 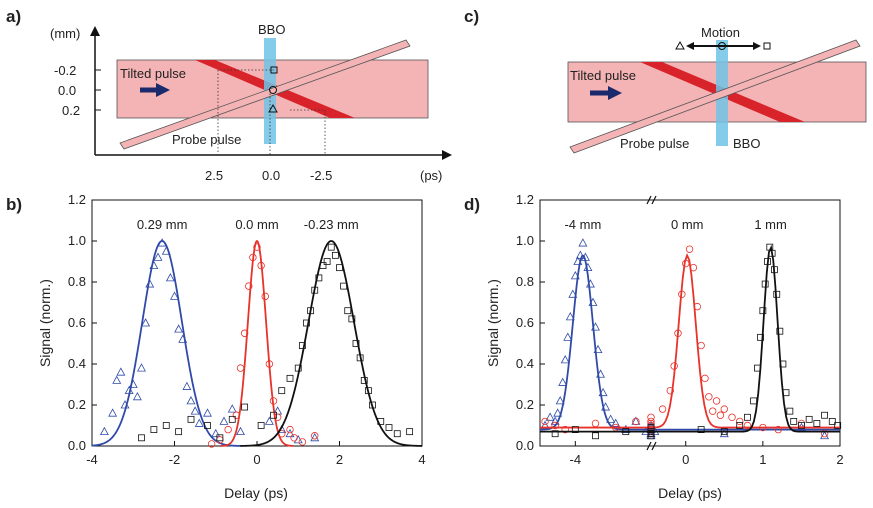 I want to click on panel-c-motion-arrowhead-right, so click(x=757, y=46).